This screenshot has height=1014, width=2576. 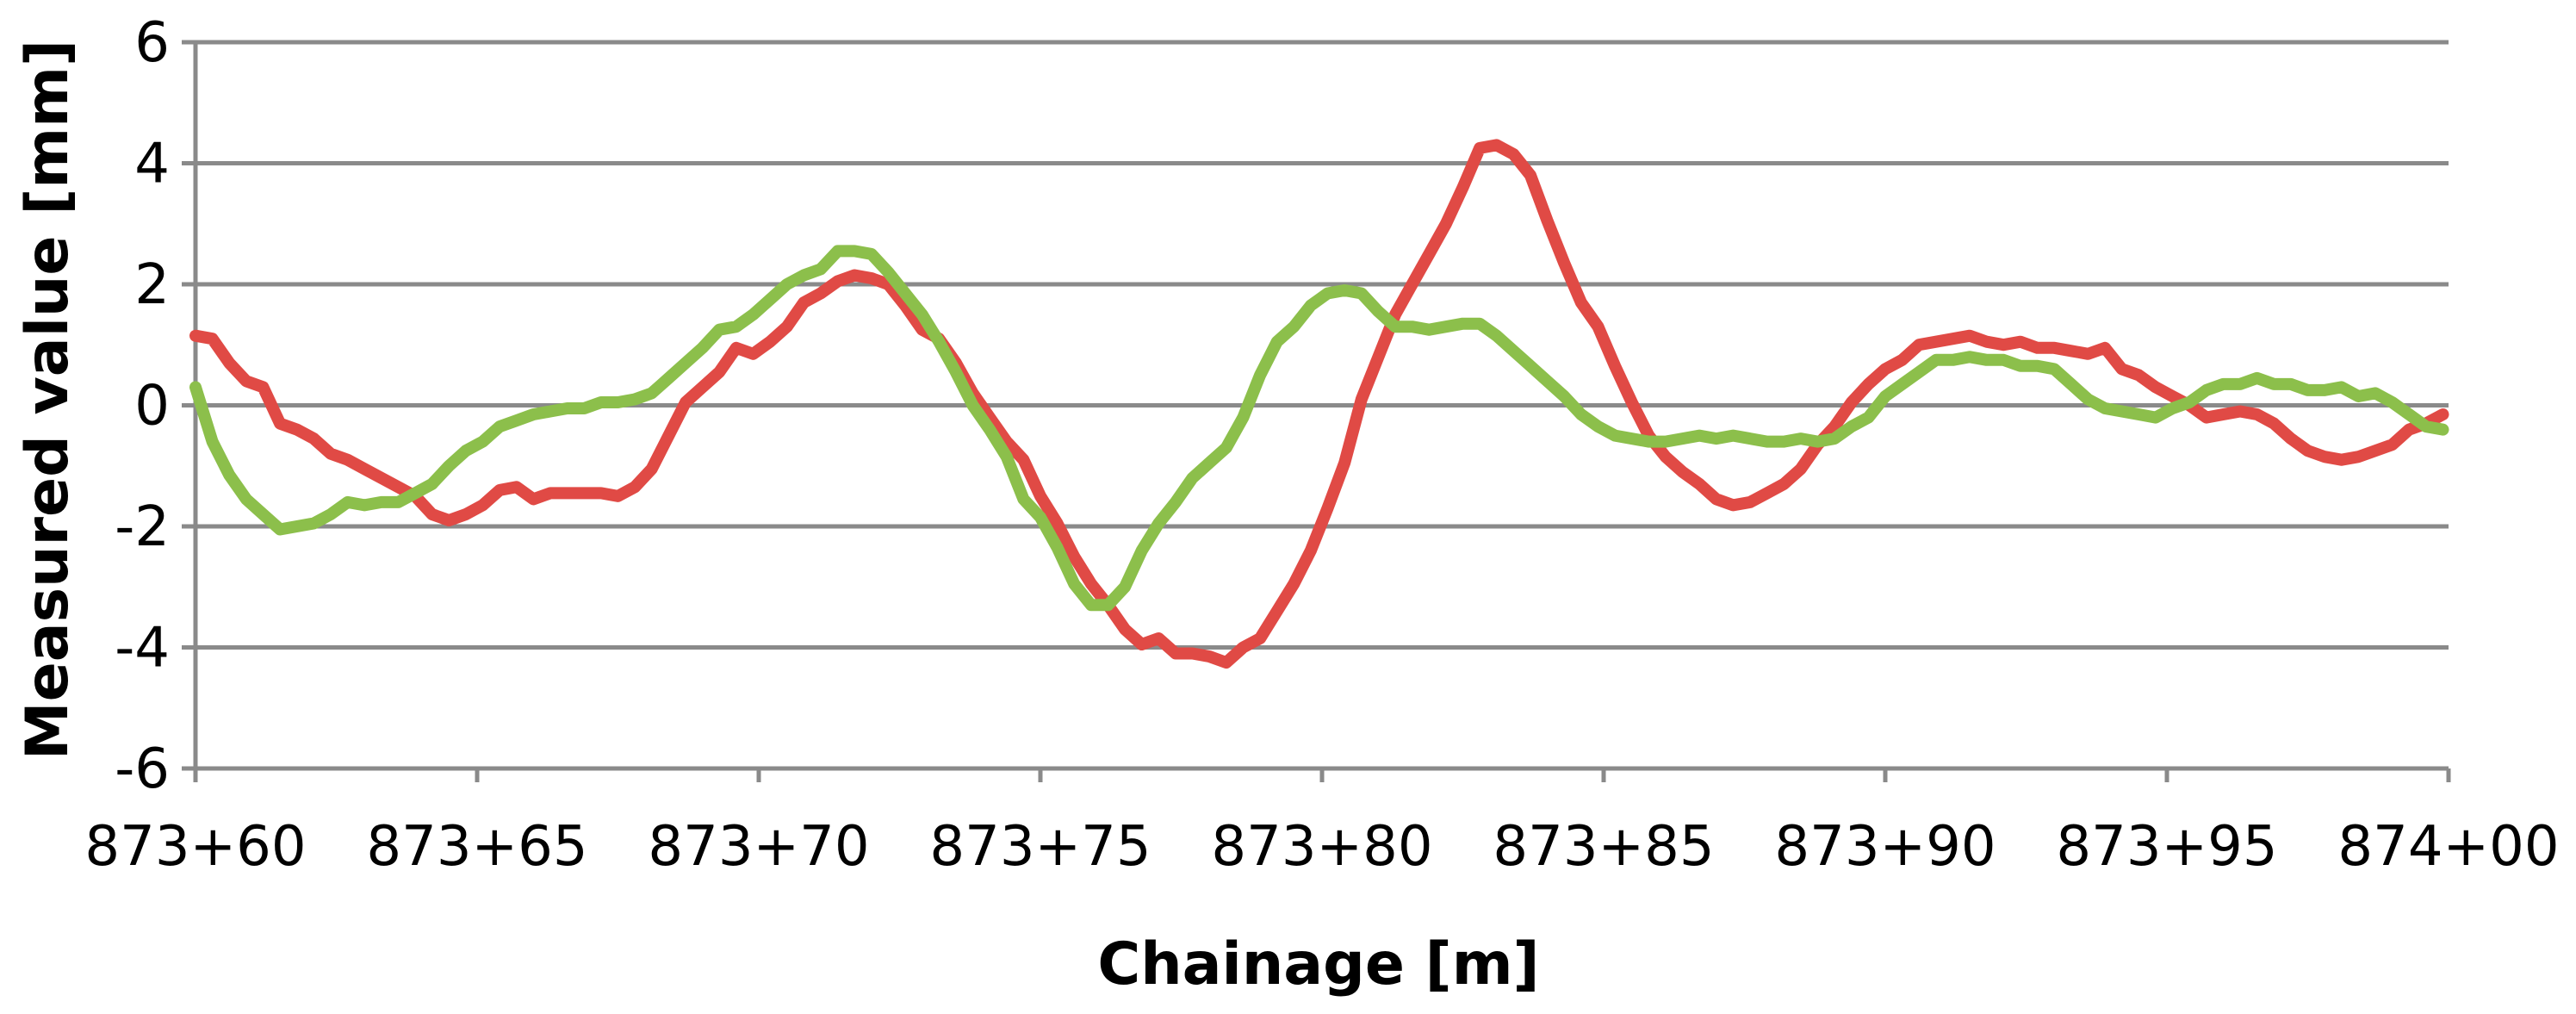 I want to click on y-tick-labels: -6 -4 -2 0 2 4 6, so click(x=142, y=406).